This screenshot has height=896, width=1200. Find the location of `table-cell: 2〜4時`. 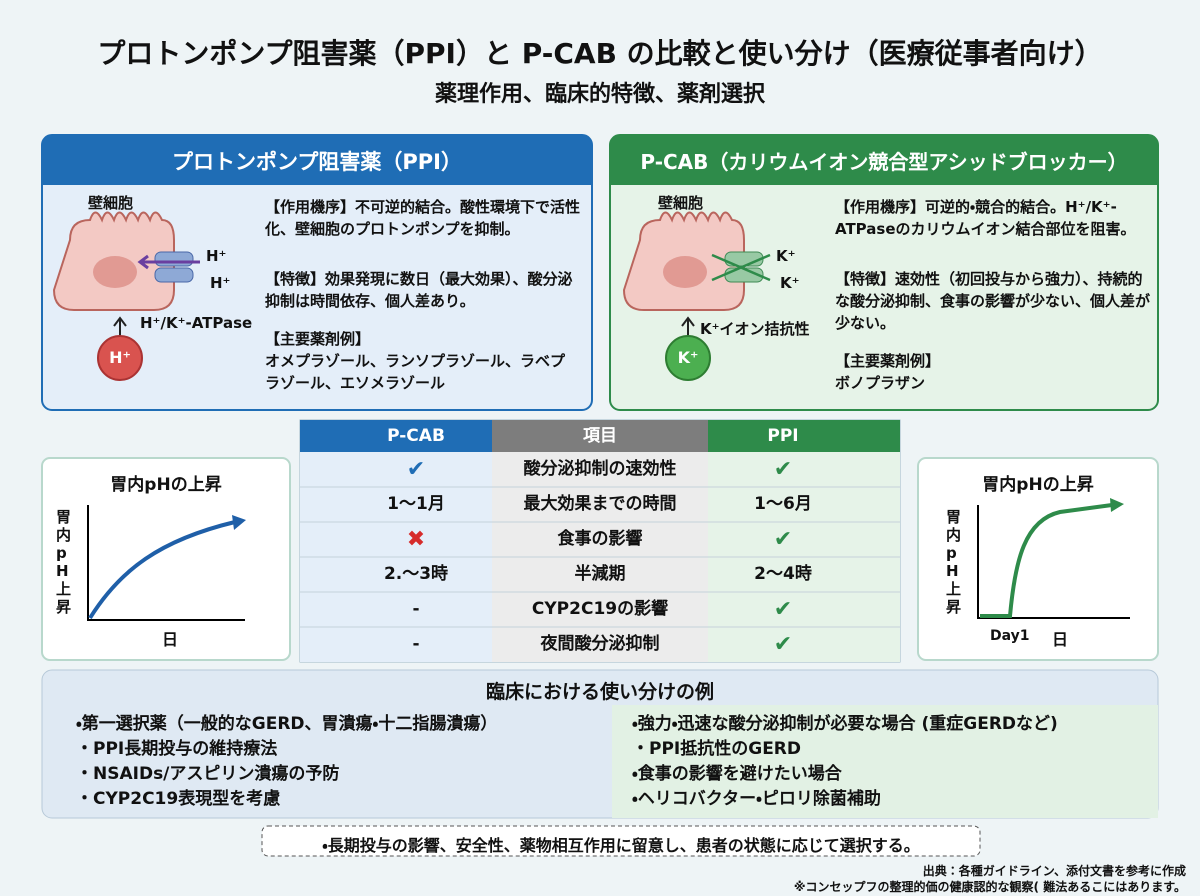

table-cell: 2〜4時 is located at coordinates (783, 574).